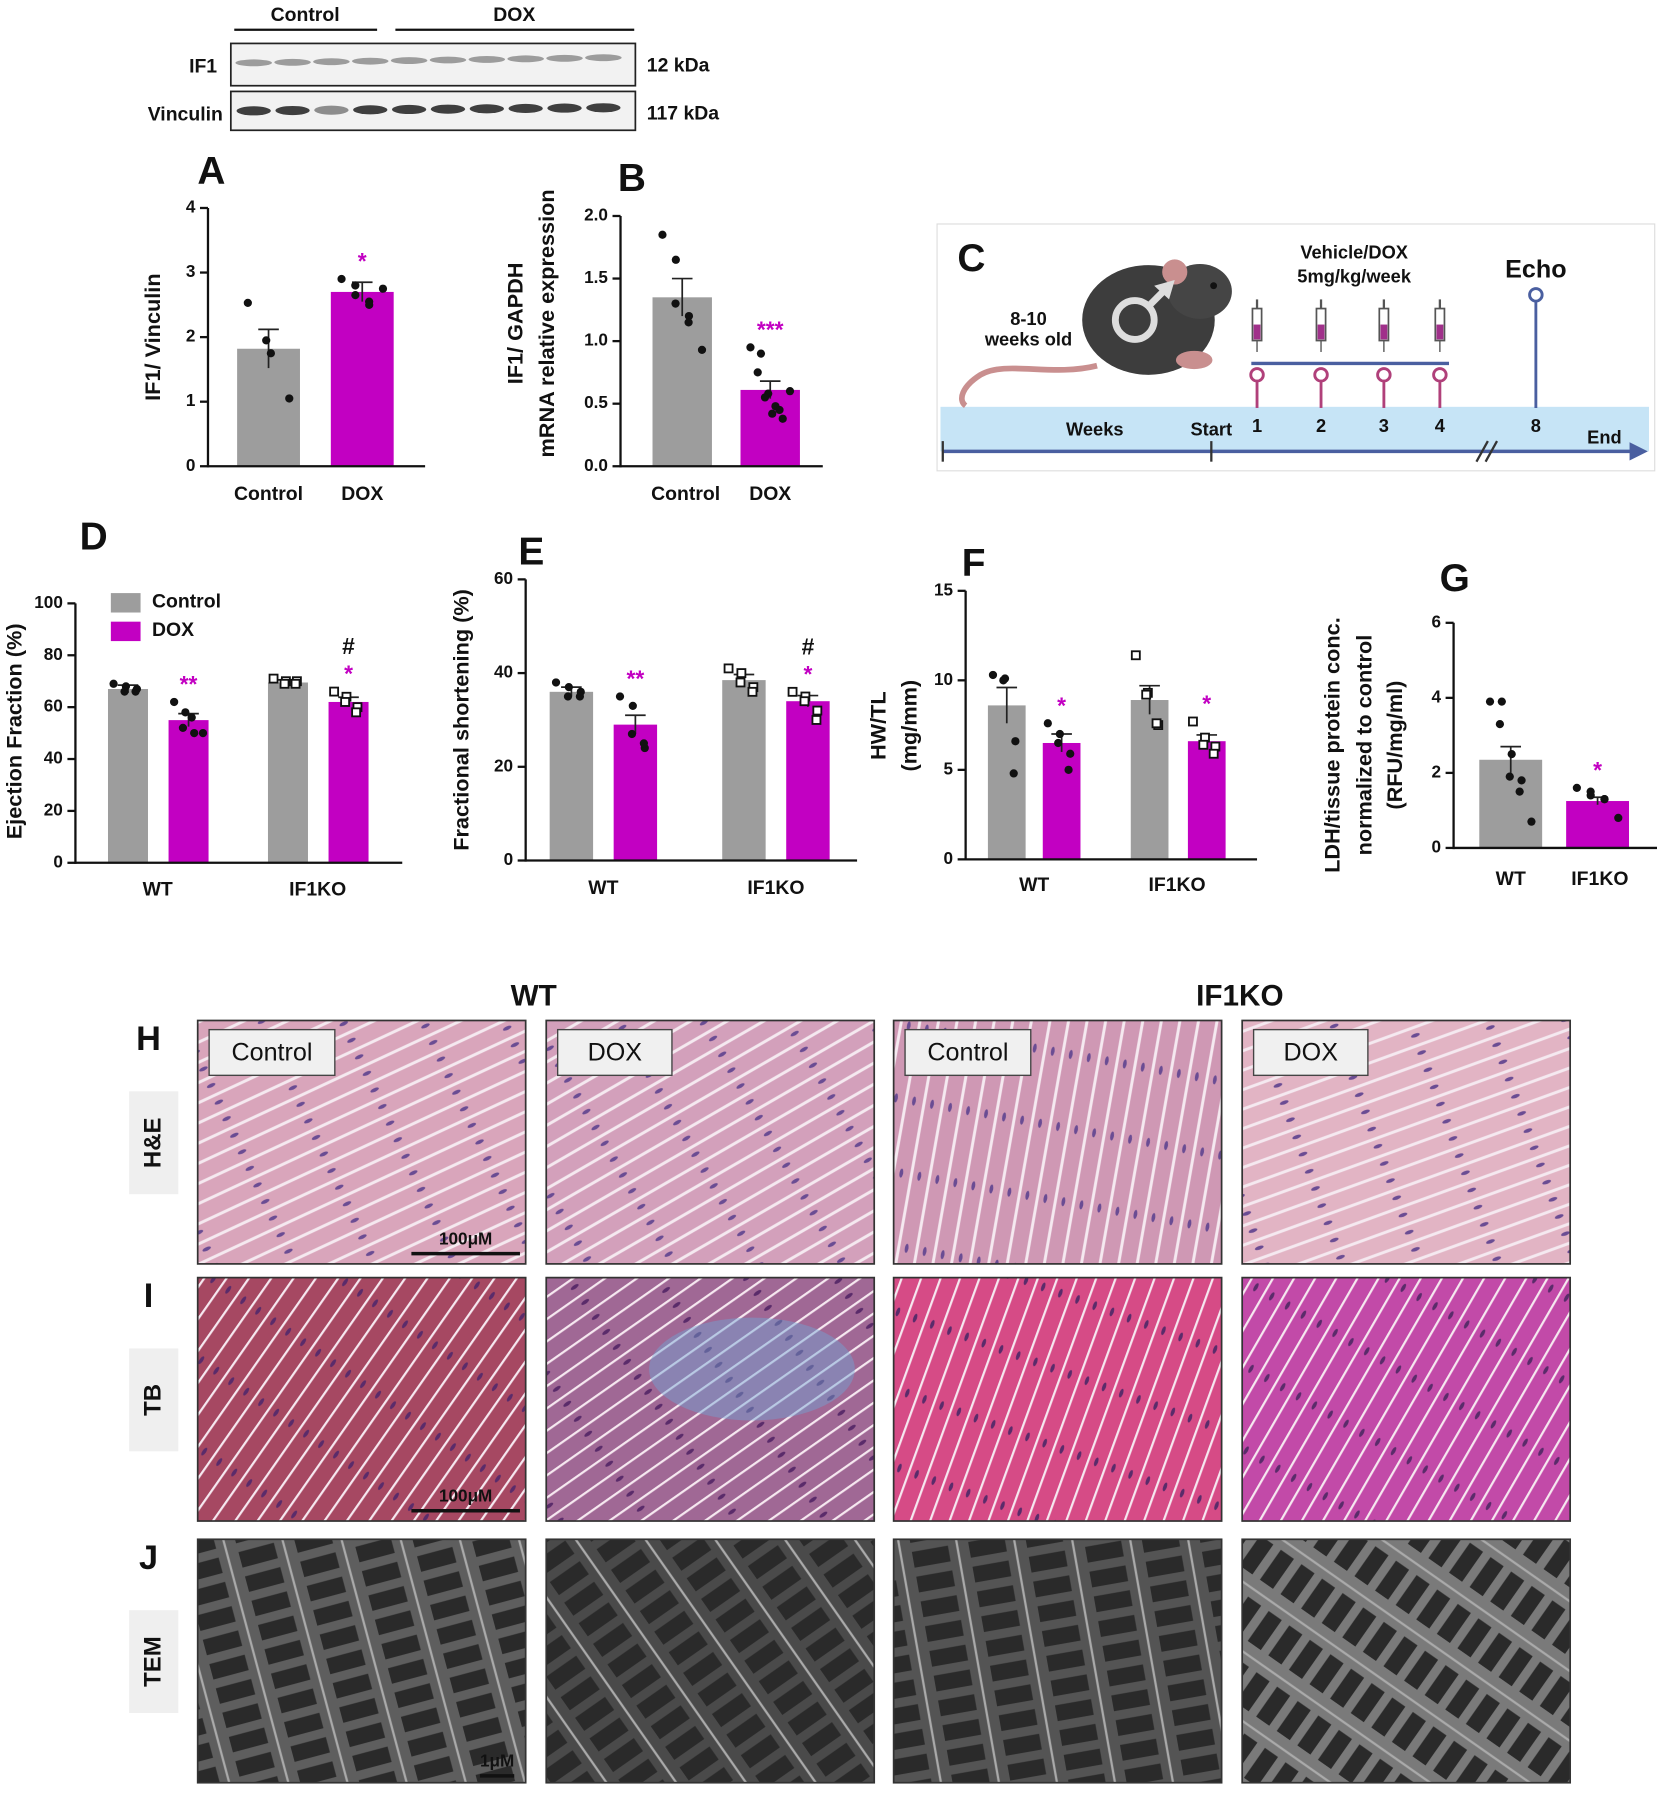 The height and width of the screenshot is (1793, 1673). Describe the element at coordinates (53, 706) in the screenshot. I see `y-tick-label: 60` at that location.